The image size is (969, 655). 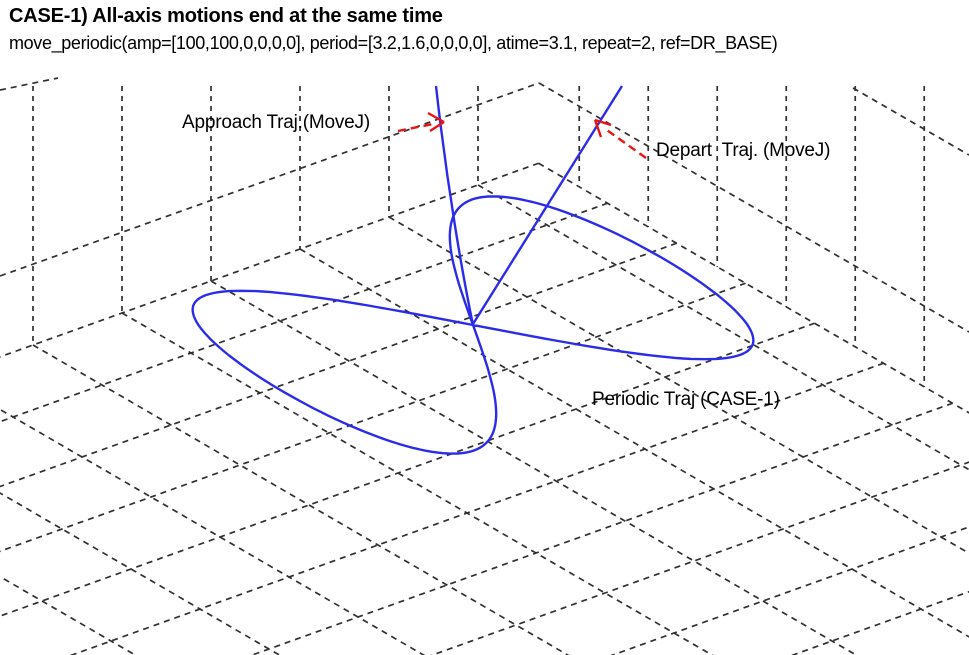 What do you see at coordinates (620, 138) in the screenshot?
I see `depart-arrow` at bounding box center [620, 138].